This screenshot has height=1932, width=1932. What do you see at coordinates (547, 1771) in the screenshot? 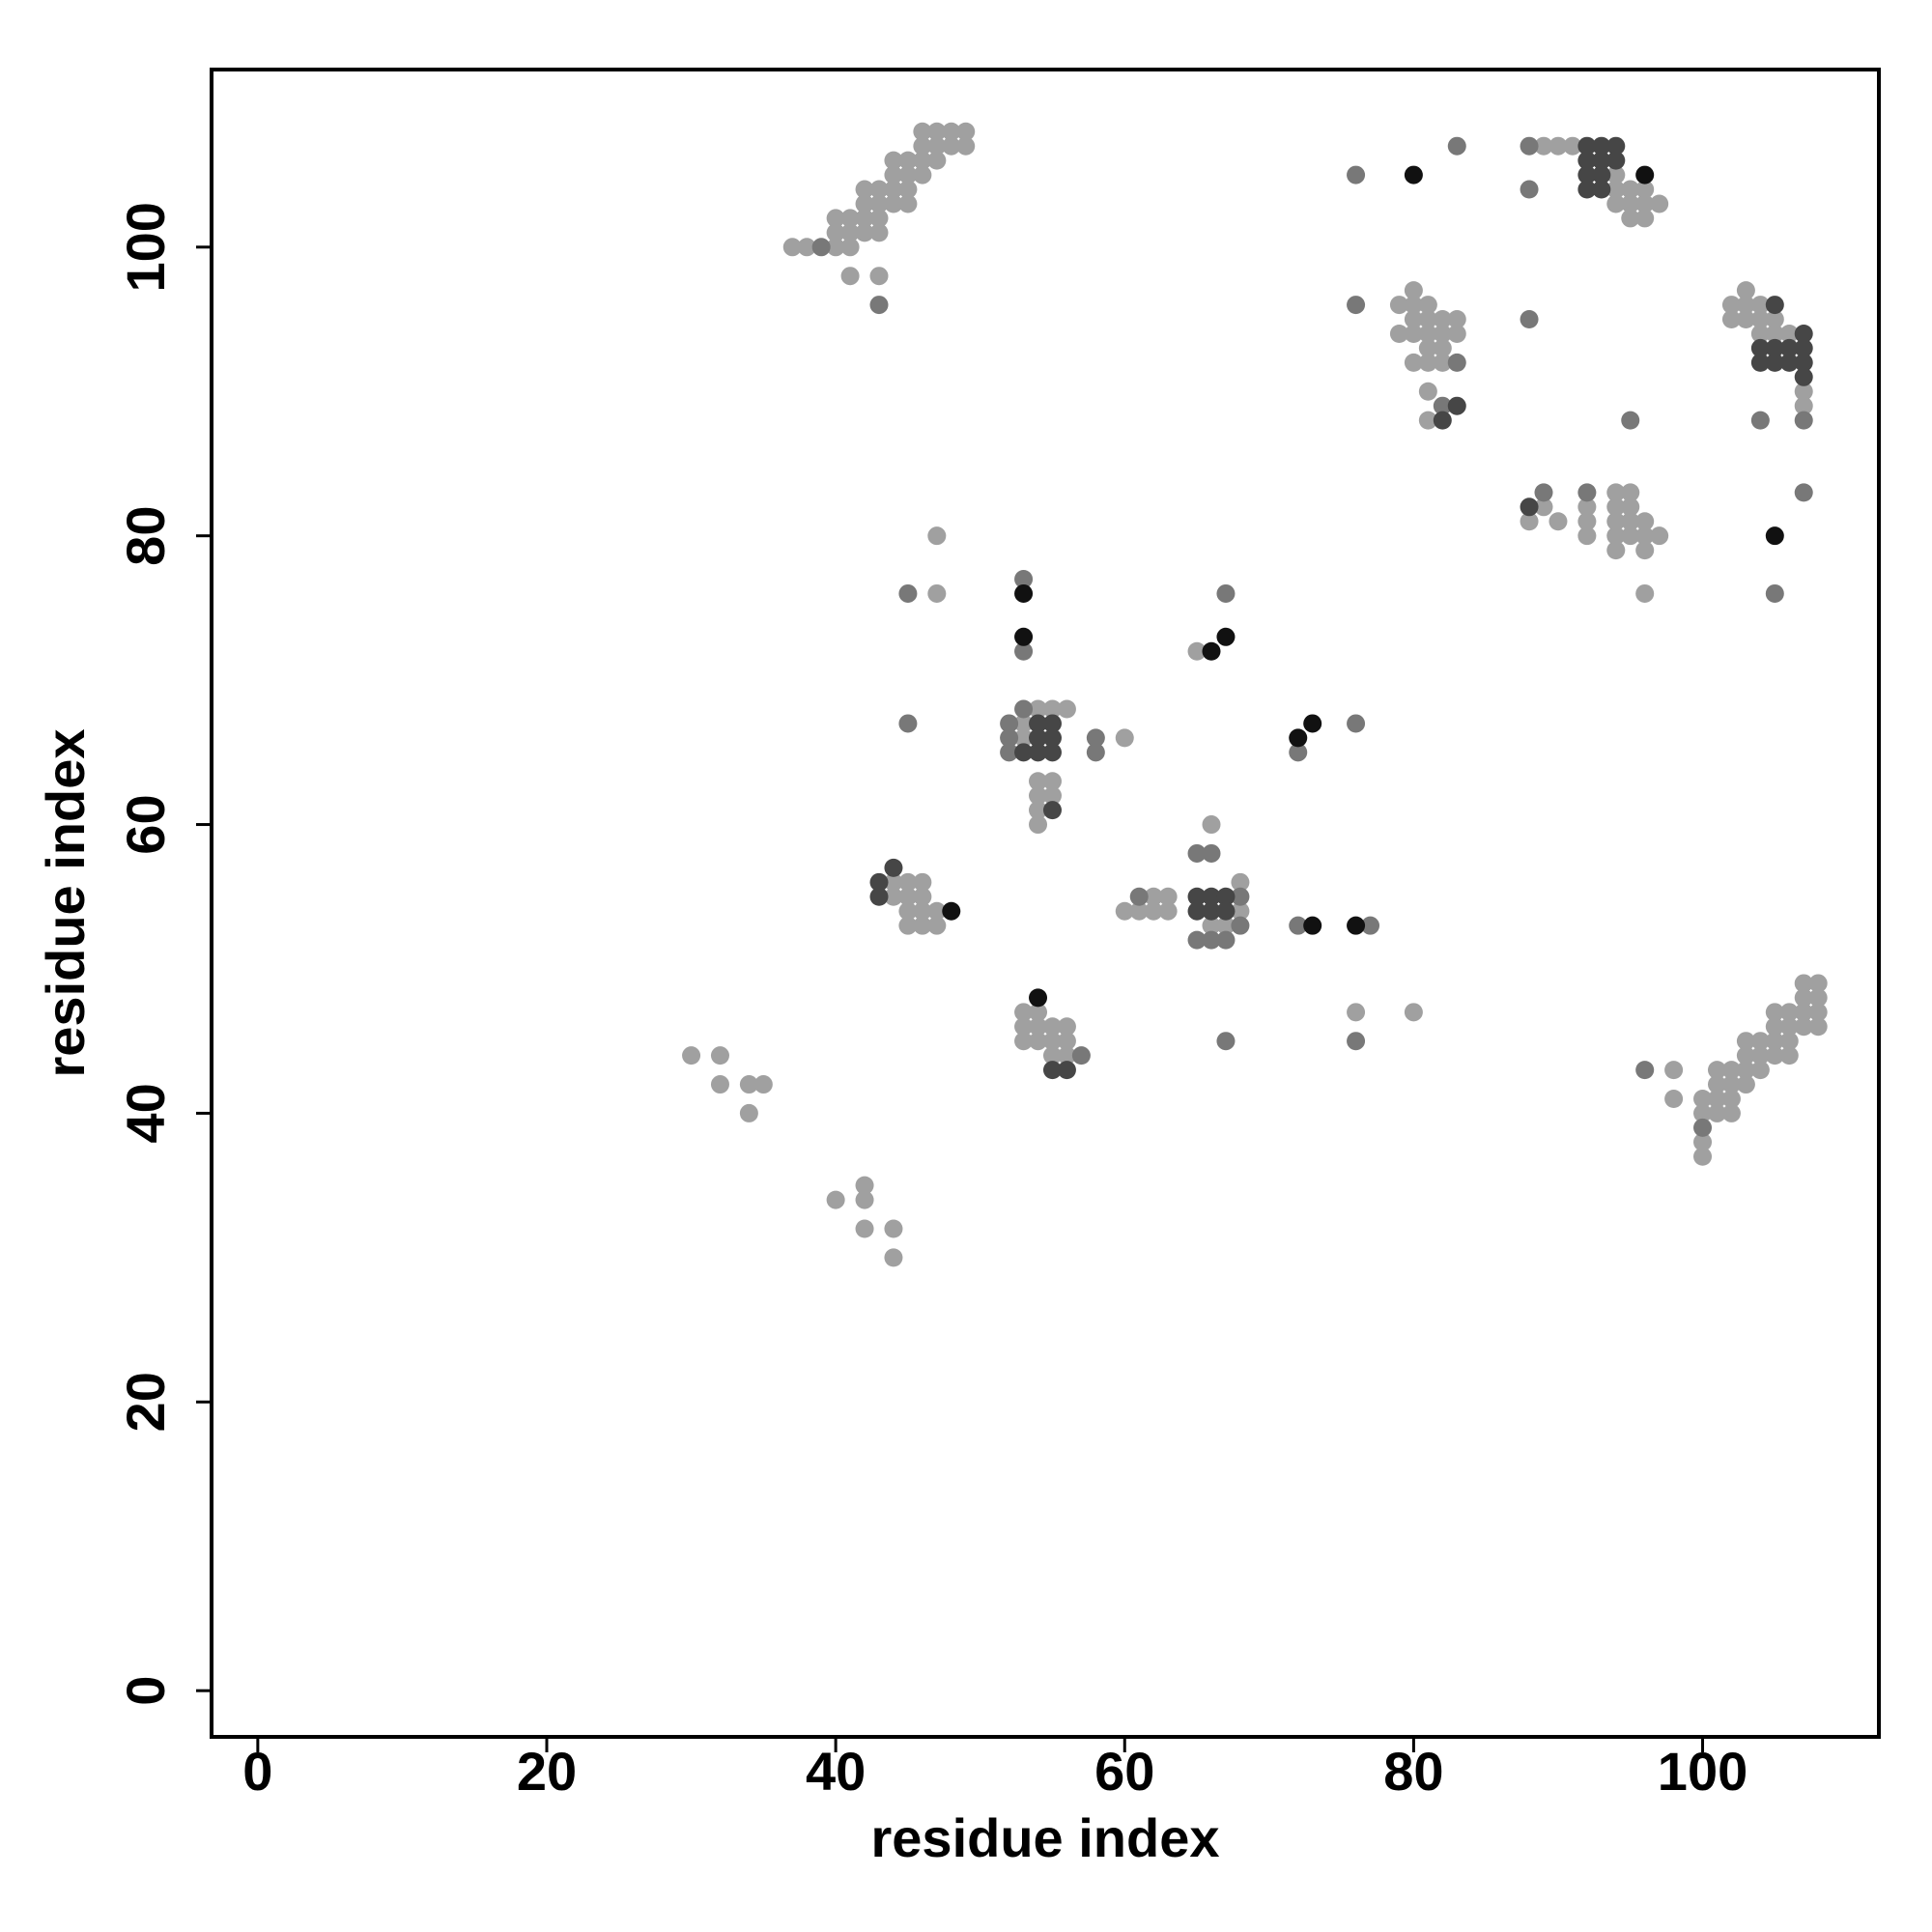
I see `x-tick-label: 20` at bounding box center [547, 1771].